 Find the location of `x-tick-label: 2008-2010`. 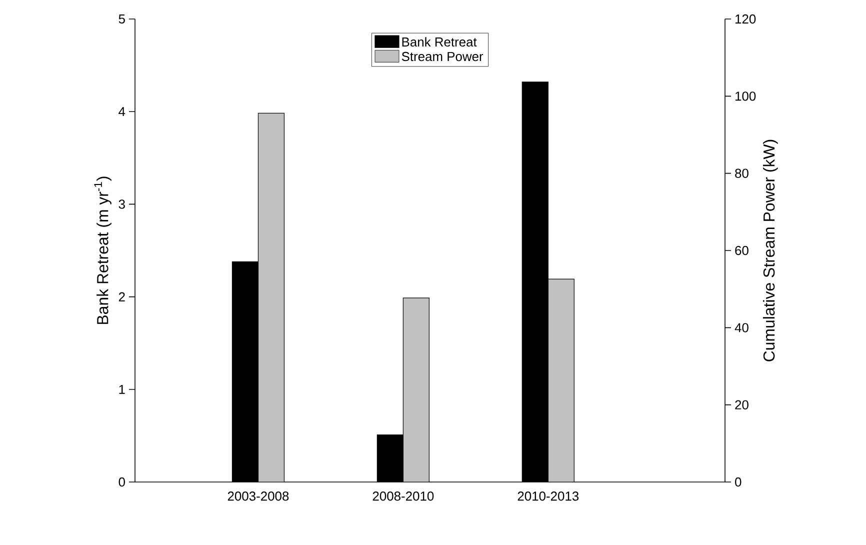

x-tick-label: 2008-2010 is located at coordinates (403, 496).